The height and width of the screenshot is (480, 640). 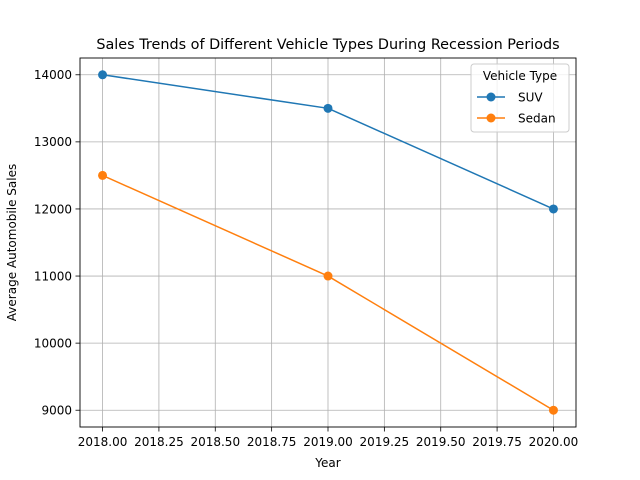 I want to click on x-tick-label: 2019.50, so click(x=441, y=442).